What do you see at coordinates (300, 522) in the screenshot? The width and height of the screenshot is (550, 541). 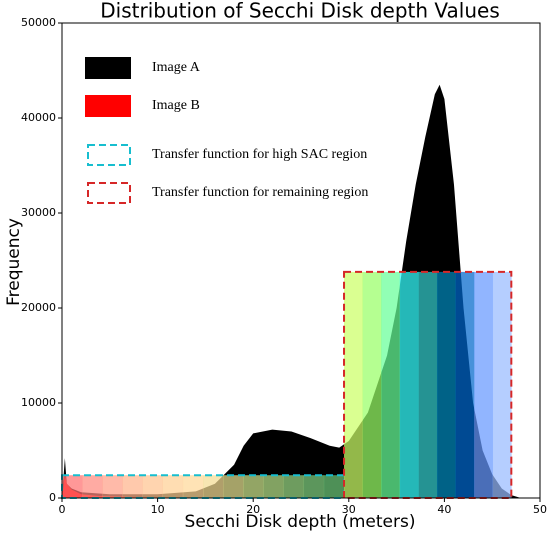 I see `x-axis-label: Secchi Disk depth (meters)` at bounding box center [300, 522].